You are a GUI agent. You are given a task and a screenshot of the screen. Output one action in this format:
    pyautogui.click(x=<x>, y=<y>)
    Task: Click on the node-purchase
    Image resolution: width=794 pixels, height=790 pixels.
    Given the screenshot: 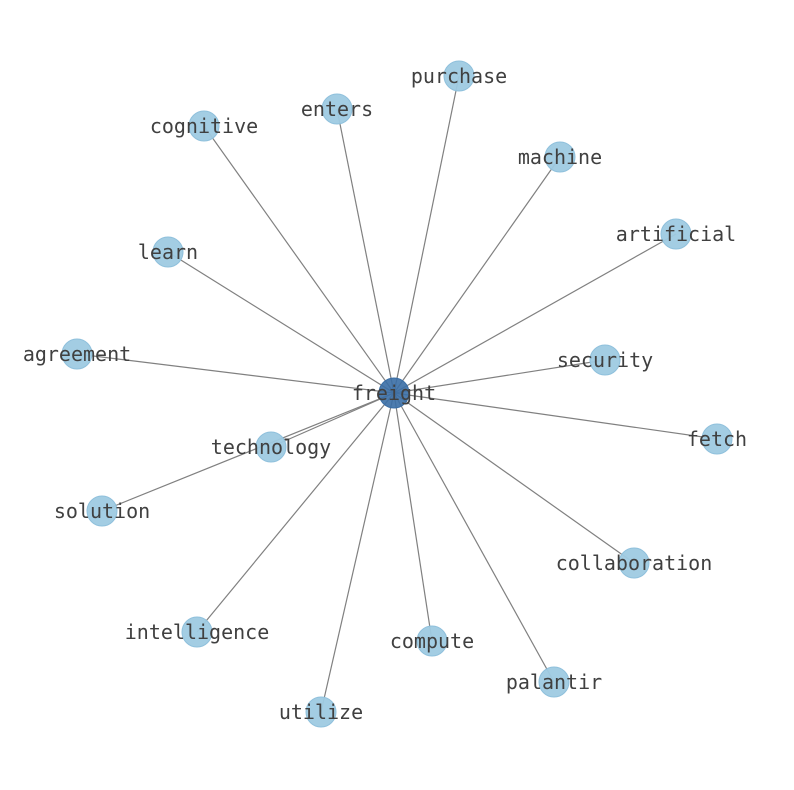 What is the action you would take?
    pyautogui.click(x=459, y=76)
    